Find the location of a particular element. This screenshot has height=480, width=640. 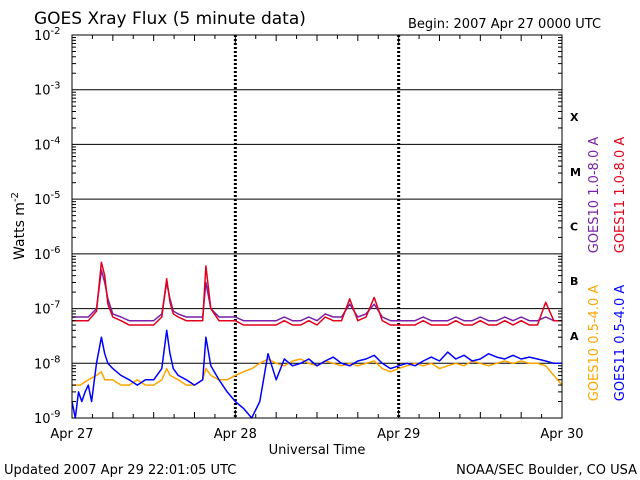

y-tick-label-1: 10⁻³ is located at coordinates (47, 90).